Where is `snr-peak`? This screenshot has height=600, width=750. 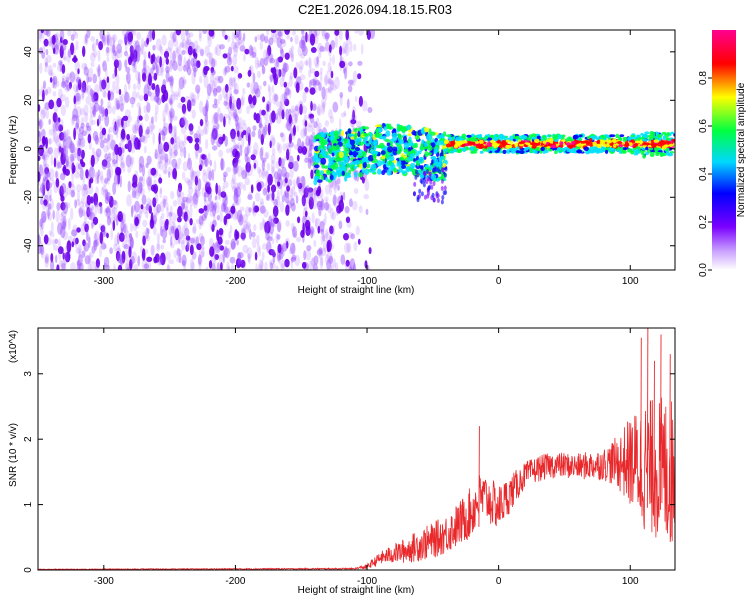
snr-peak is located at coordinates (670, 433).